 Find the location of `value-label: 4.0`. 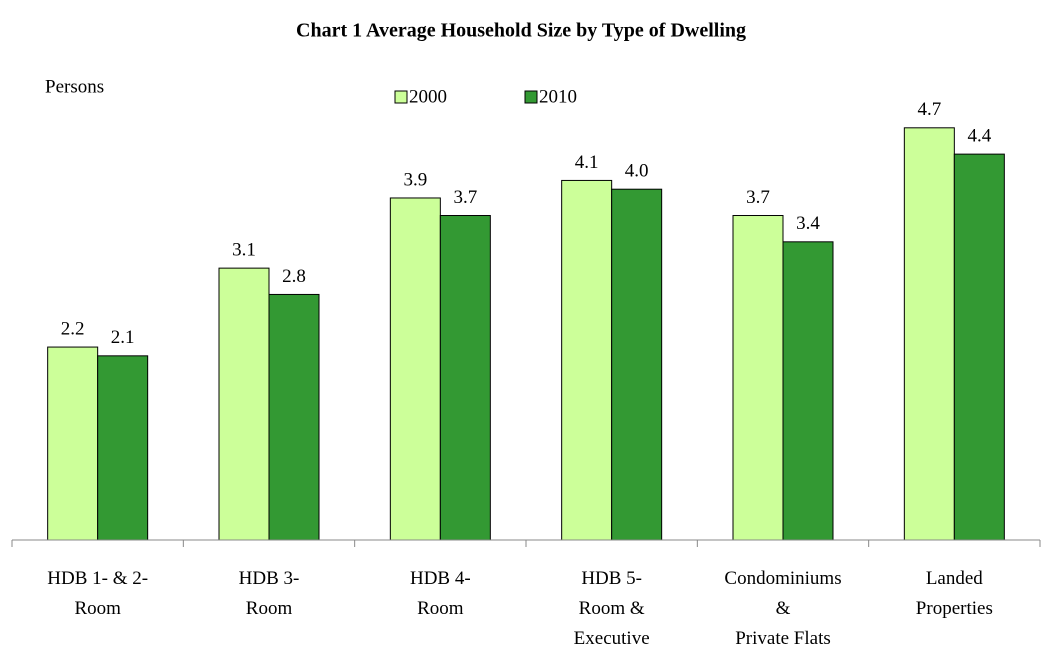

value-label: 4.0 is located at coordinates (637, 171).